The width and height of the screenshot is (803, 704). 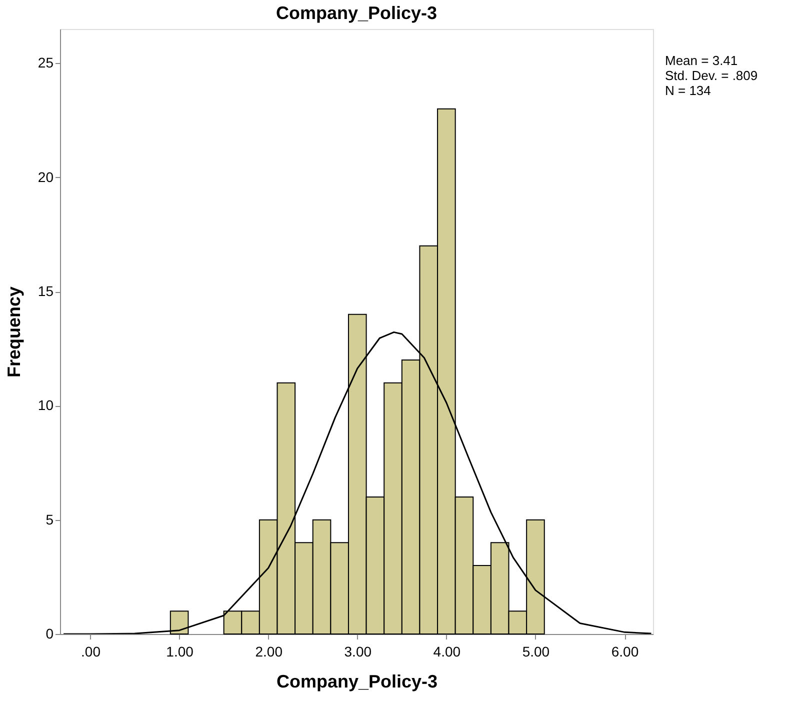 What do you see at coordinates (711, 75) in the screenshot?
I see `text: Std. Dev. = .809` at bounding box center [711, 75].